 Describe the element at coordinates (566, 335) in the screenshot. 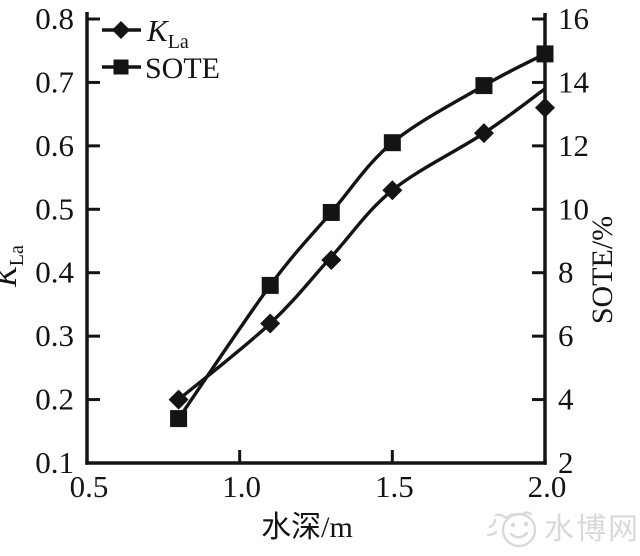

I see `y-right-tick-label: 6` at that location.